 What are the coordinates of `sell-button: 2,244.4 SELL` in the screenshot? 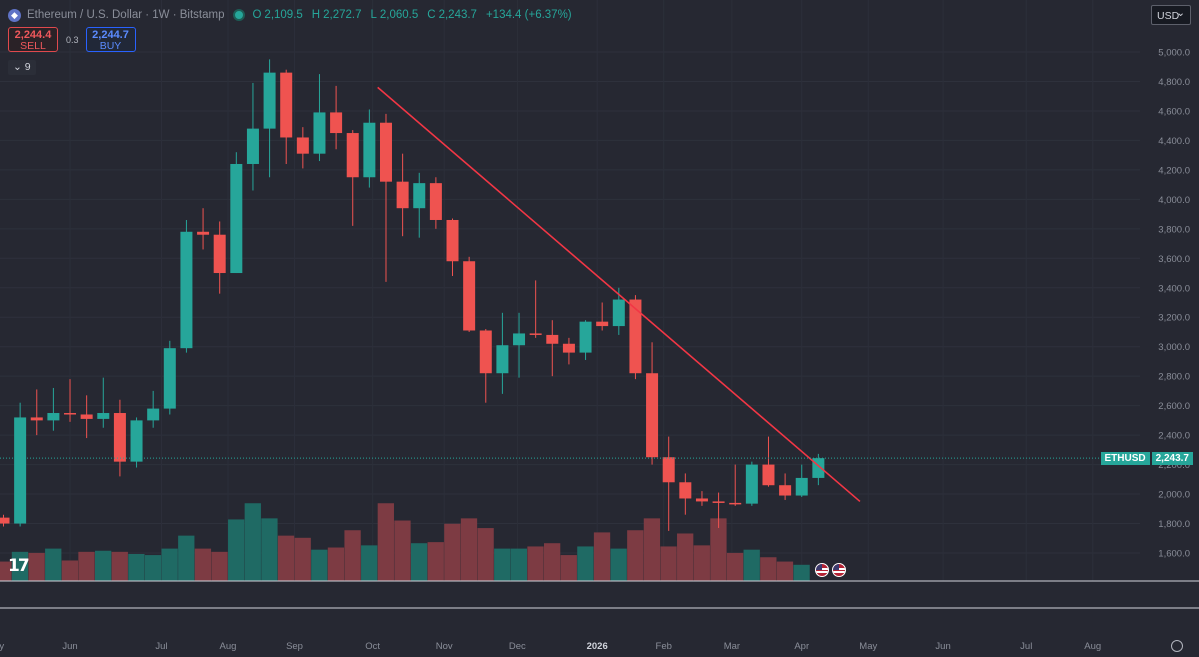 It's located at (33, 39).